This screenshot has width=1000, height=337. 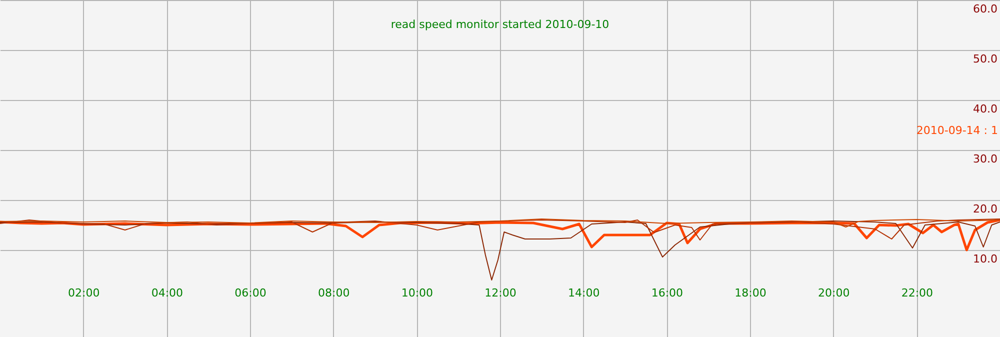 What do you see at coordinates (500, 293) in the screenshot?
I see `x-tick-label: 12:00` at bounding box center [500, 293].